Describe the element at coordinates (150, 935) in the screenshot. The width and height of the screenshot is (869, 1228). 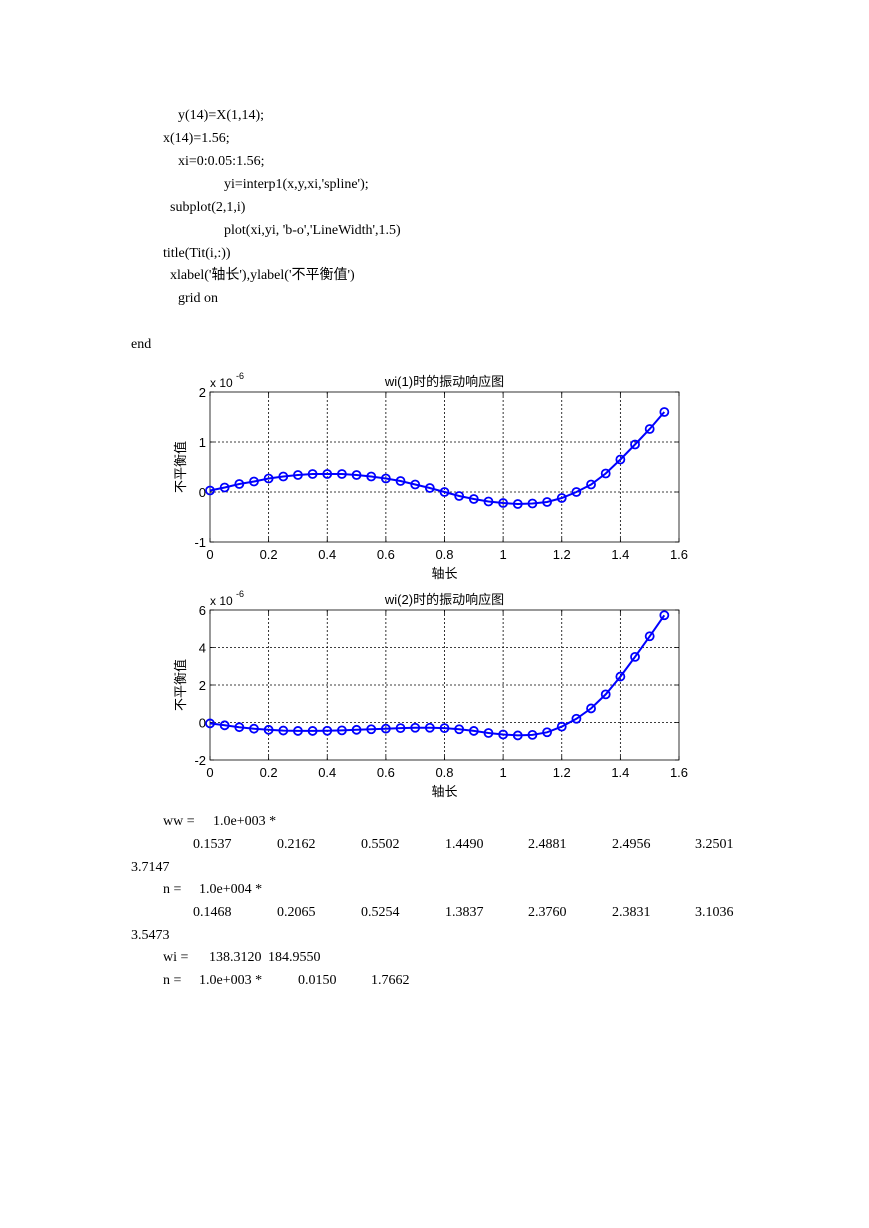
I see `n1-last-value: 3.5473` at that location.